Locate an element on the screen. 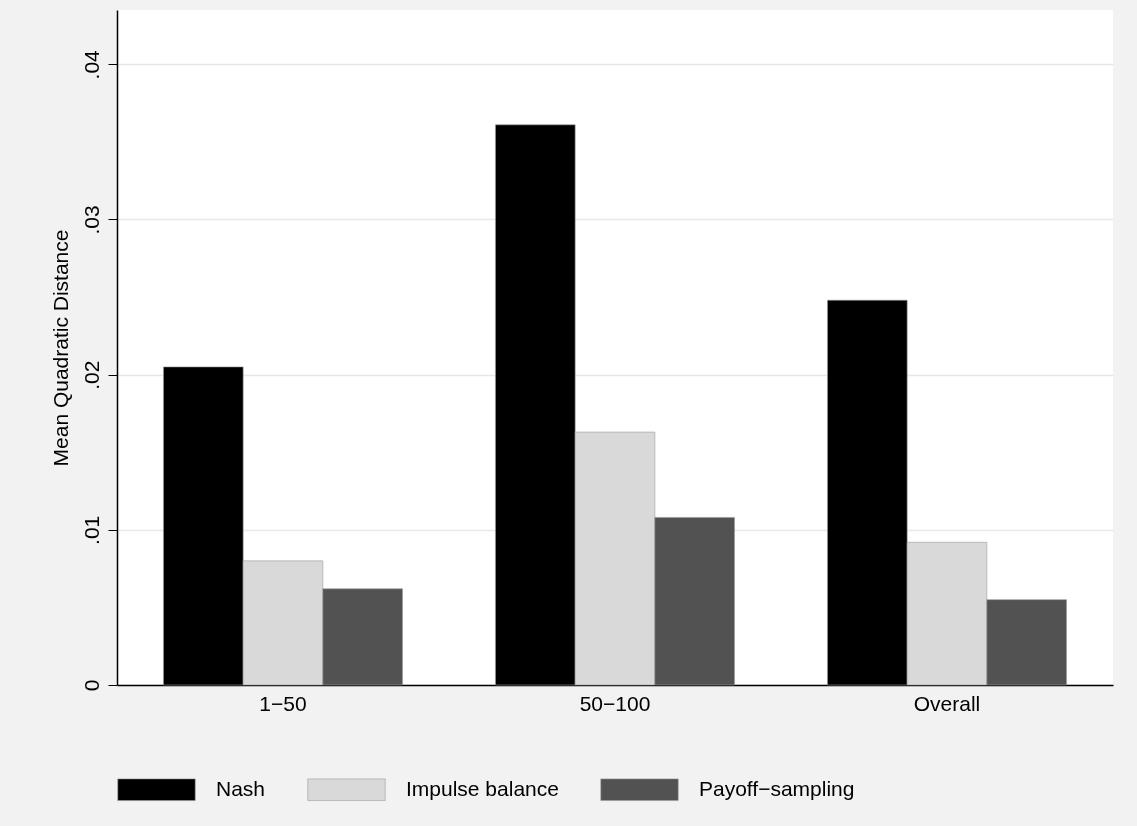 The image size is (1137, 826). y-axis-title: Mean Quadratic Distance is located at coordinates (60, 348).